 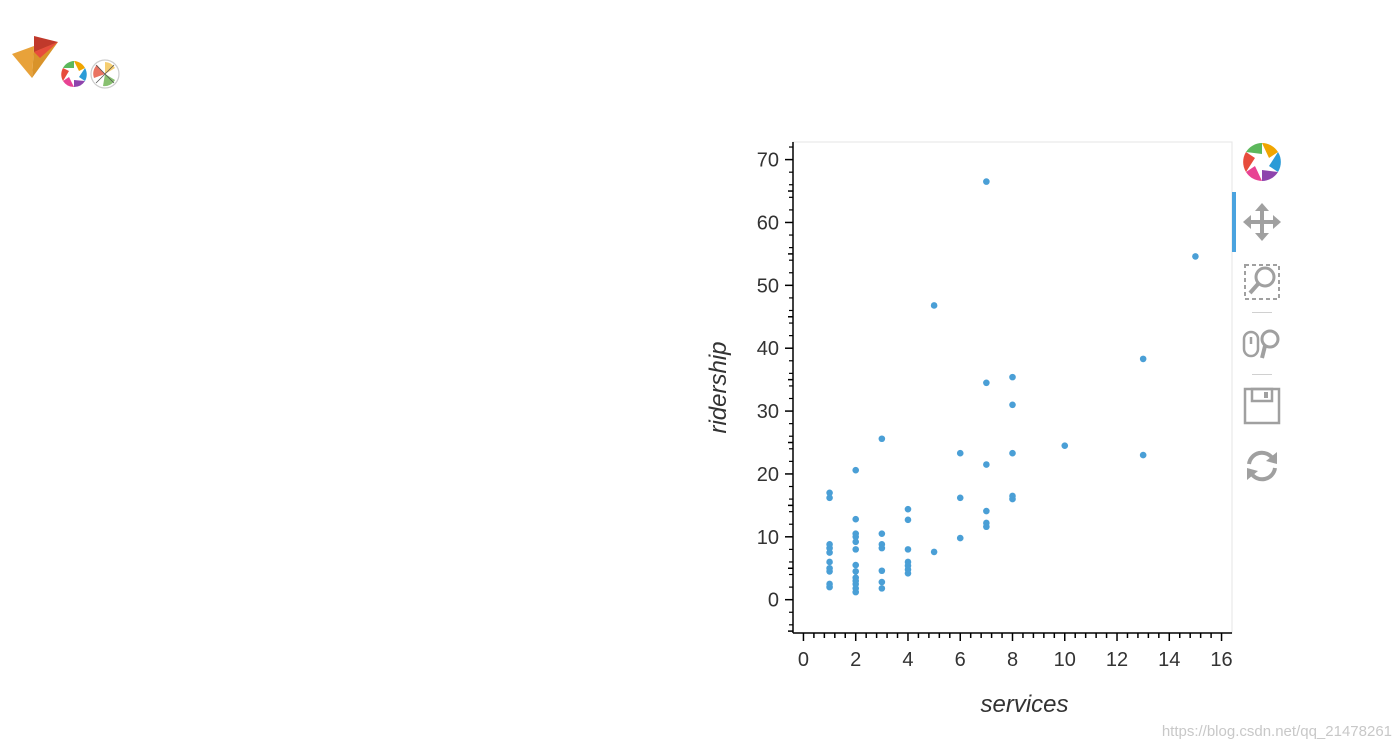 I want to click on x-tick-label: 0, so click(x=803, y=660).